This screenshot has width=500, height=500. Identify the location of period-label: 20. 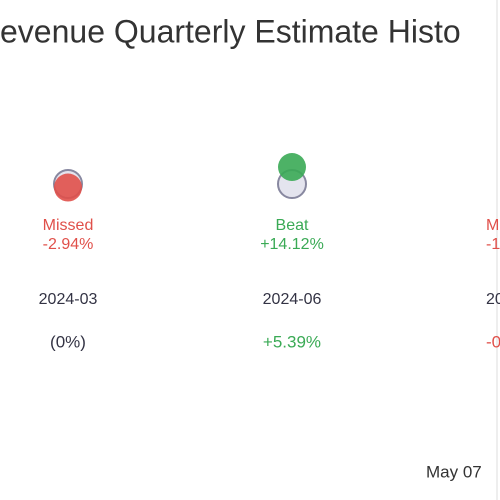
(493, 299).